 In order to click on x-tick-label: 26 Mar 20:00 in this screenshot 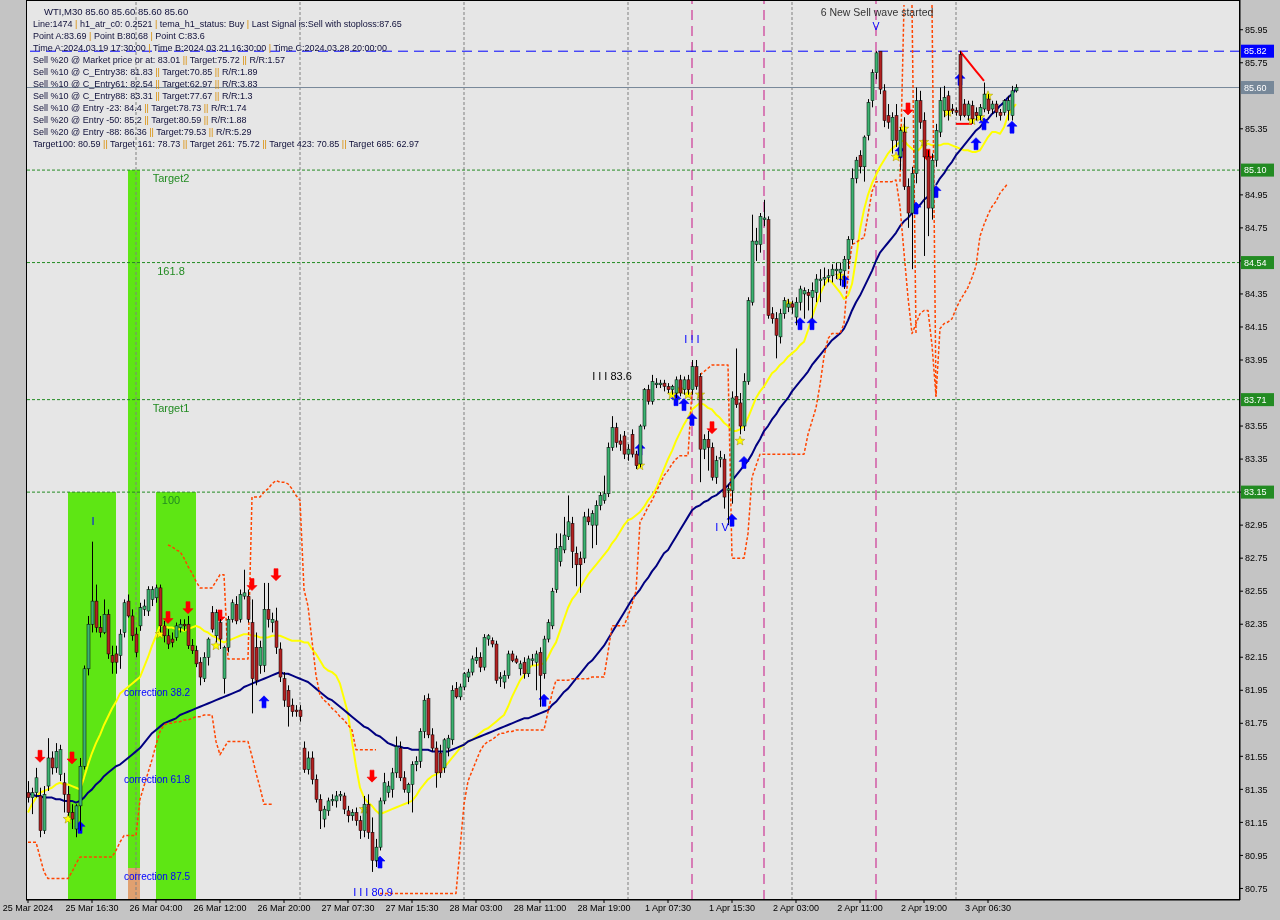, I will do `click(284, 907)`.